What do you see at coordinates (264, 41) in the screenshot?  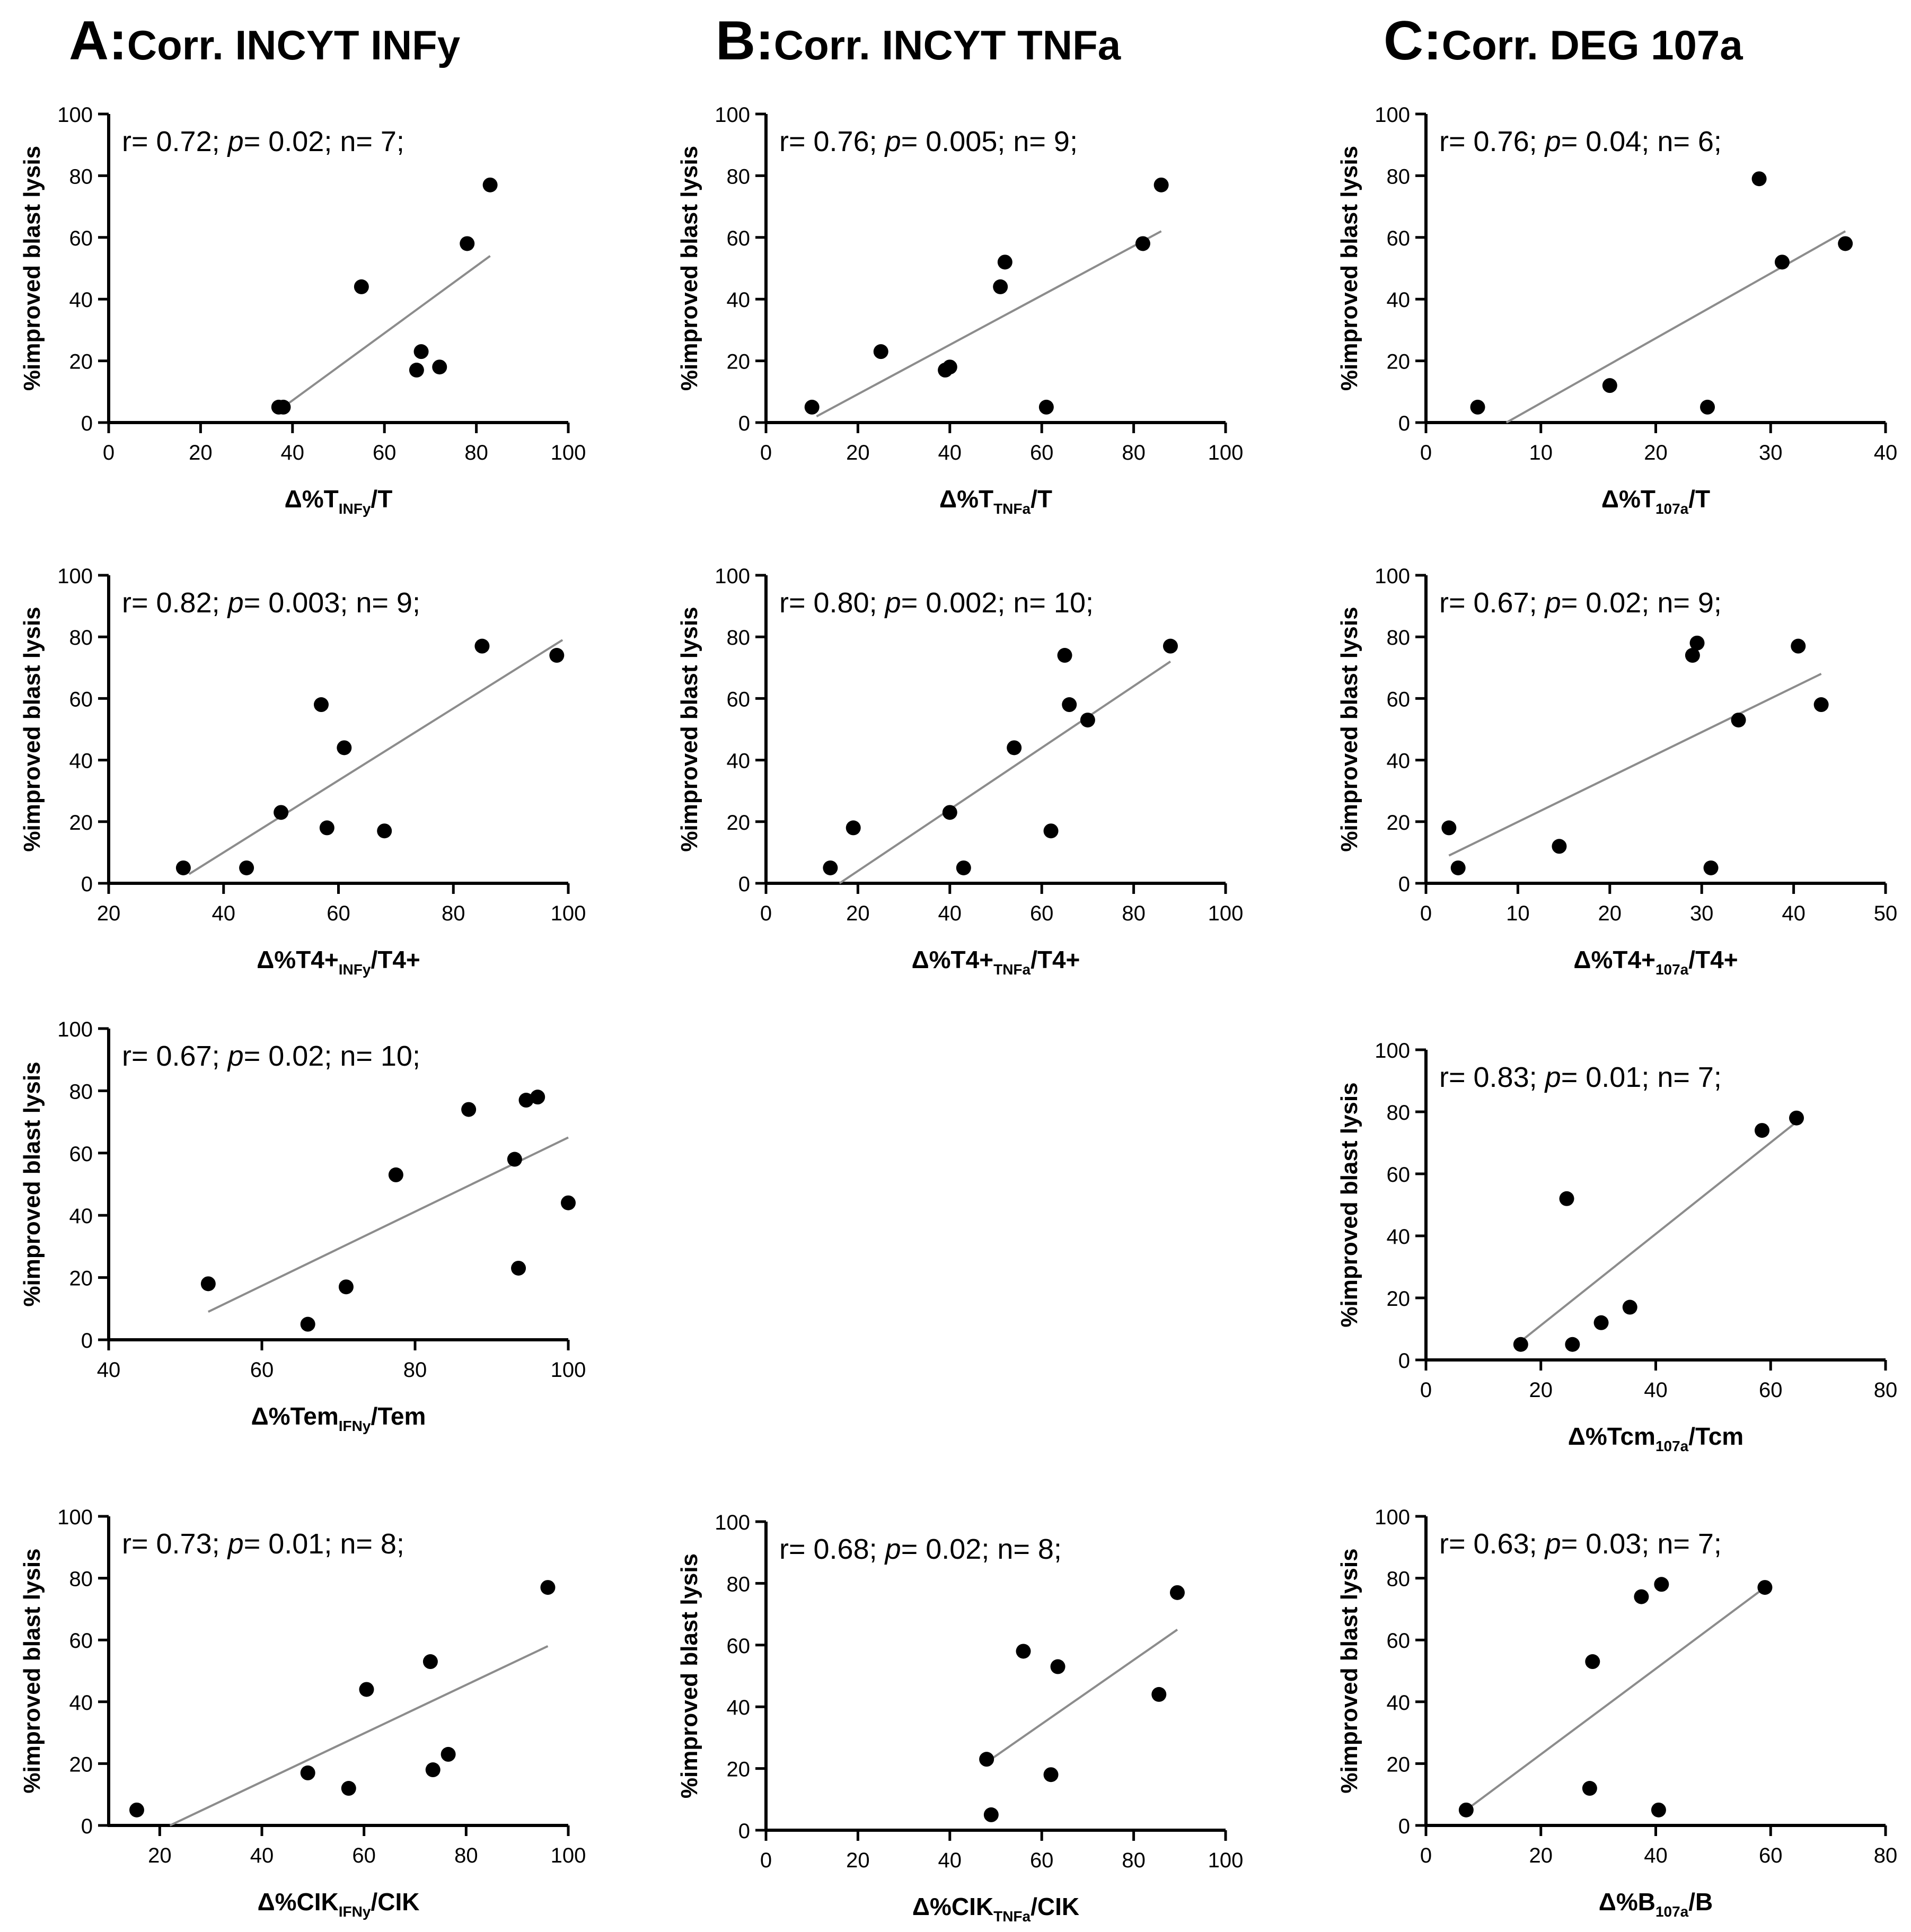 I see `column-title-1: A:Corr. INCYT INFy` at bounding box center [264, 41].